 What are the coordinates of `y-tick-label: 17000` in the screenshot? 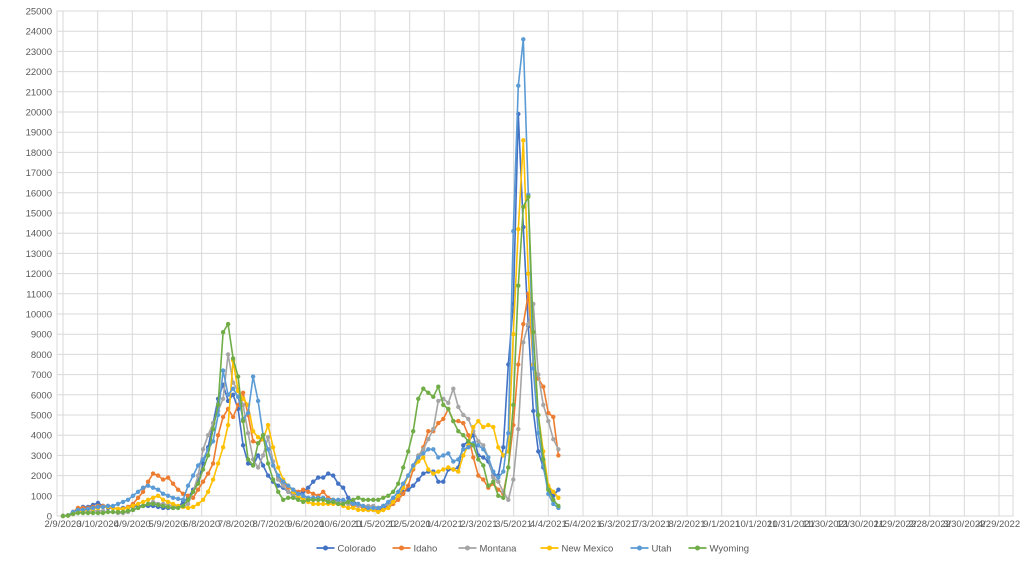 It's located at (39, 173).